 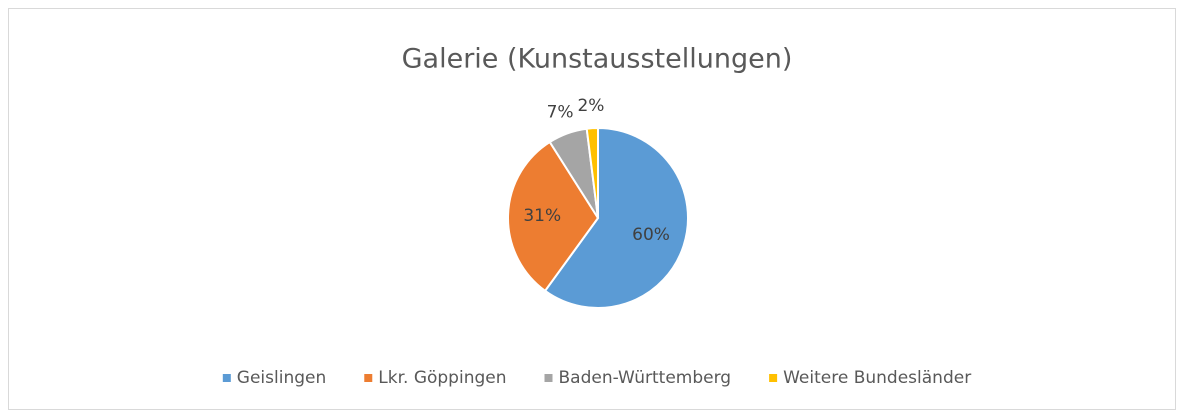 What do you see at coordinates (597, 59) in the screenshot?
I see `chart-title: Galerie (Kunstausstellungen)` at bounding box center [597, 59].